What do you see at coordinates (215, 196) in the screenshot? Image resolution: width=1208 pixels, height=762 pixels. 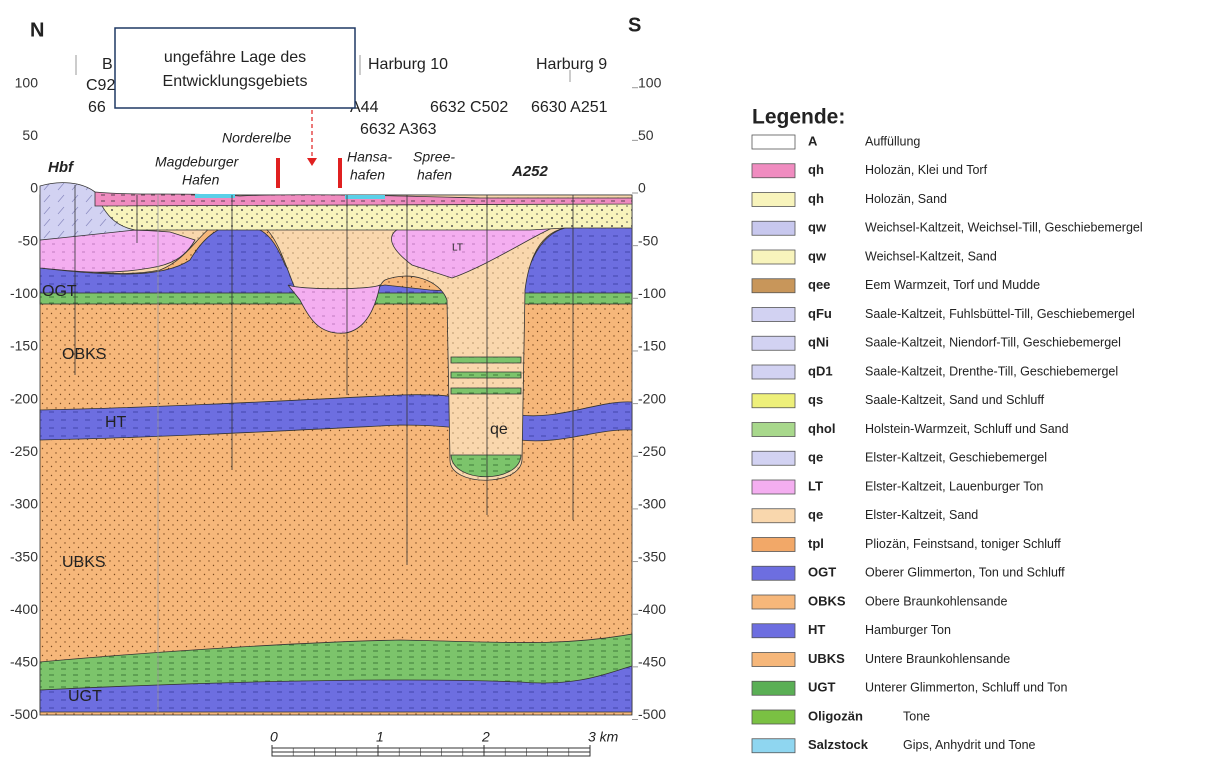 I see `water` at bounding box center [215, 196].